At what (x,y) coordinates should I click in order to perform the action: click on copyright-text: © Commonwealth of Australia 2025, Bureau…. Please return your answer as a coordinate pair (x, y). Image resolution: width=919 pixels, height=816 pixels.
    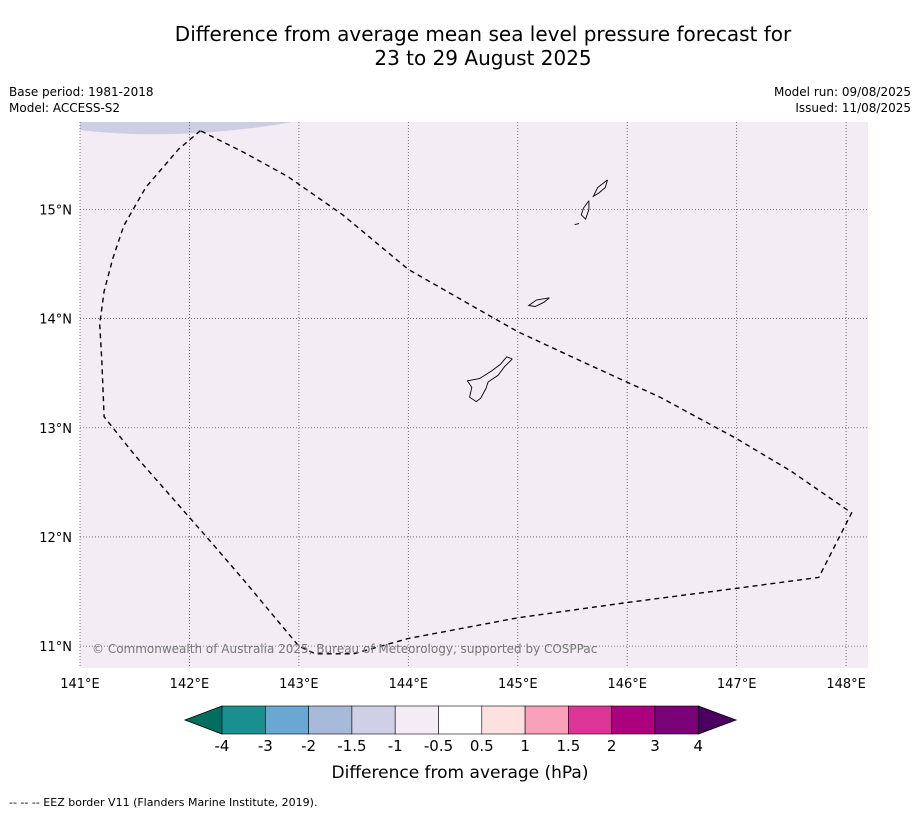
    Looking at the image, I should click on (344, 649).